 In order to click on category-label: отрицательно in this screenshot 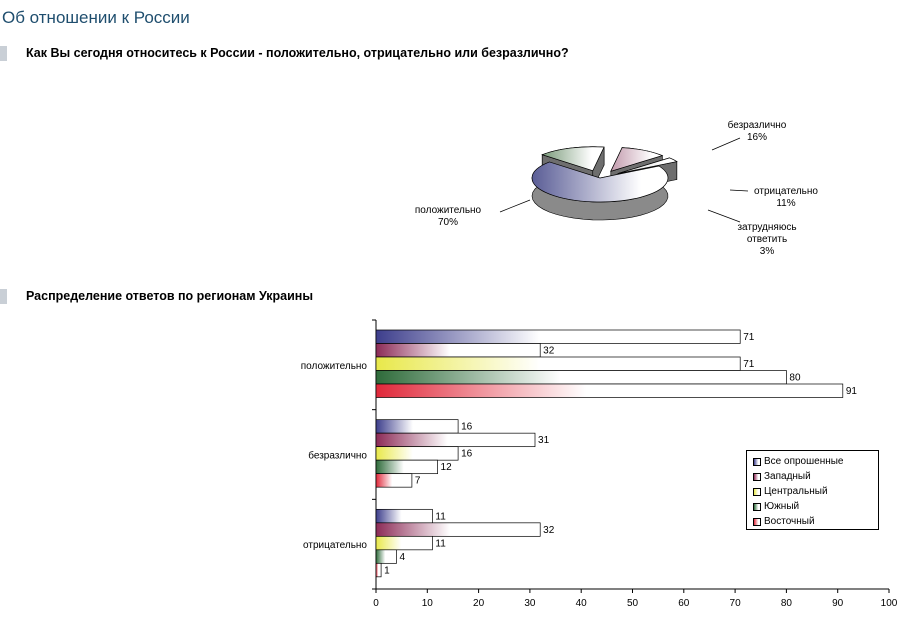, I will do `click(335, 545)`.